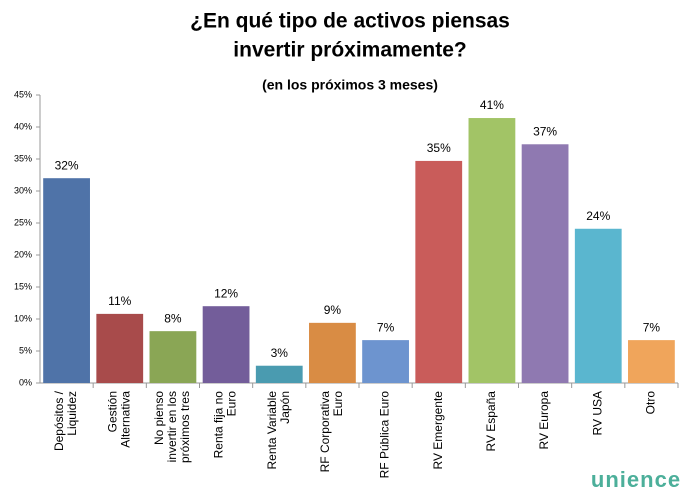 This screenshot has height=501, width=687. What do you see at coordinates (23, 318) in the screenshot?
I see `y-tick-label: 10%` at bounding box center [23, 318].